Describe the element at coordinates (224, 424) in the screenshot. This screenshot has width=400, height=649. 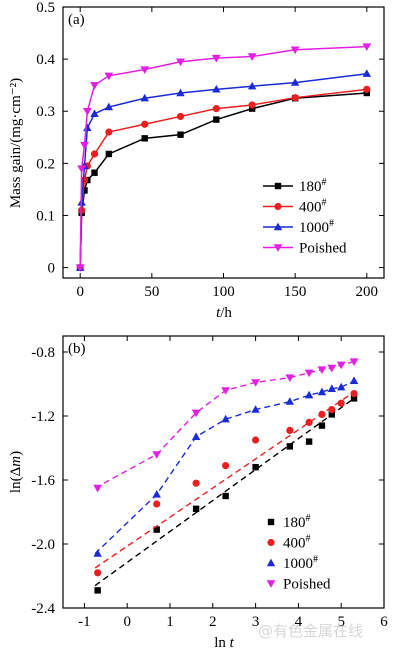
I see `fit-line` at that location.